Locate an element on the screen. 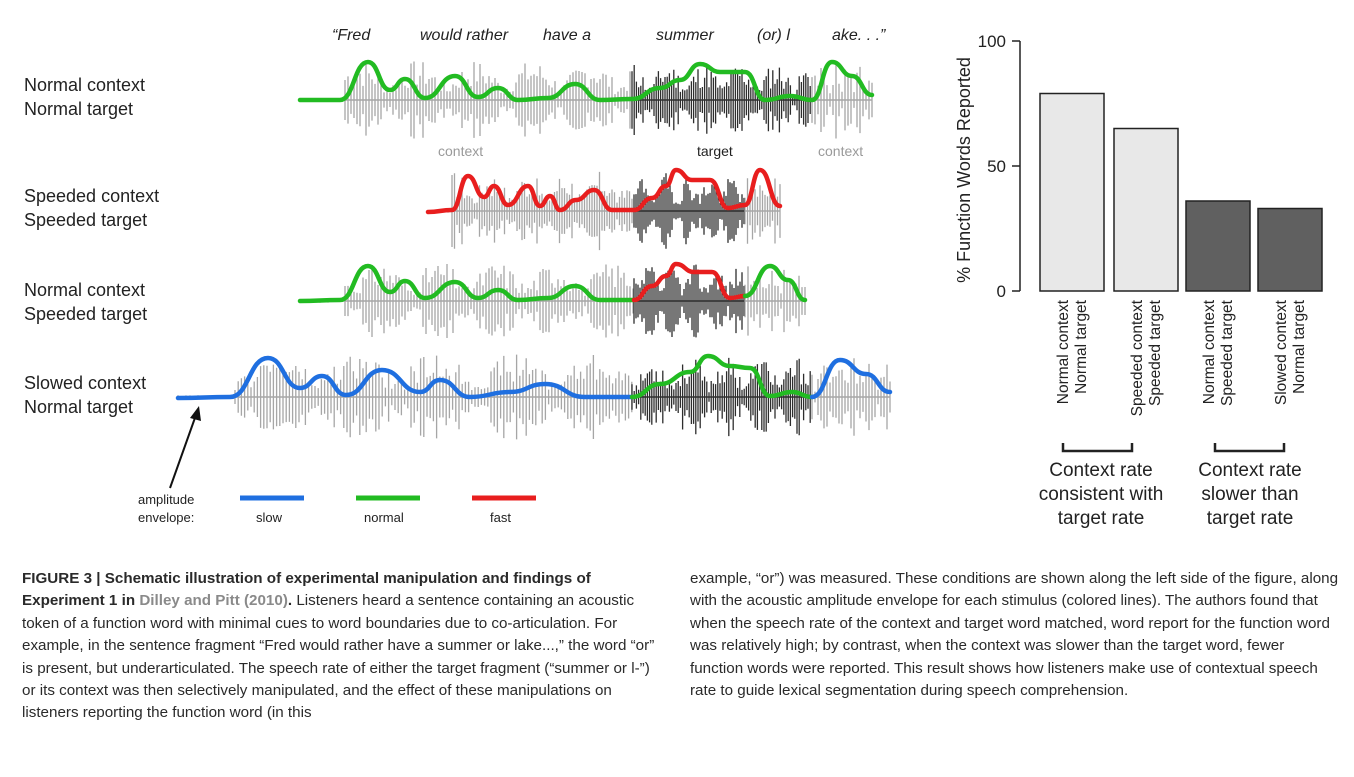 The height and width of the screenshot is (777, 1354). y-tick-label: 50 is located at coordinates (996, 166).